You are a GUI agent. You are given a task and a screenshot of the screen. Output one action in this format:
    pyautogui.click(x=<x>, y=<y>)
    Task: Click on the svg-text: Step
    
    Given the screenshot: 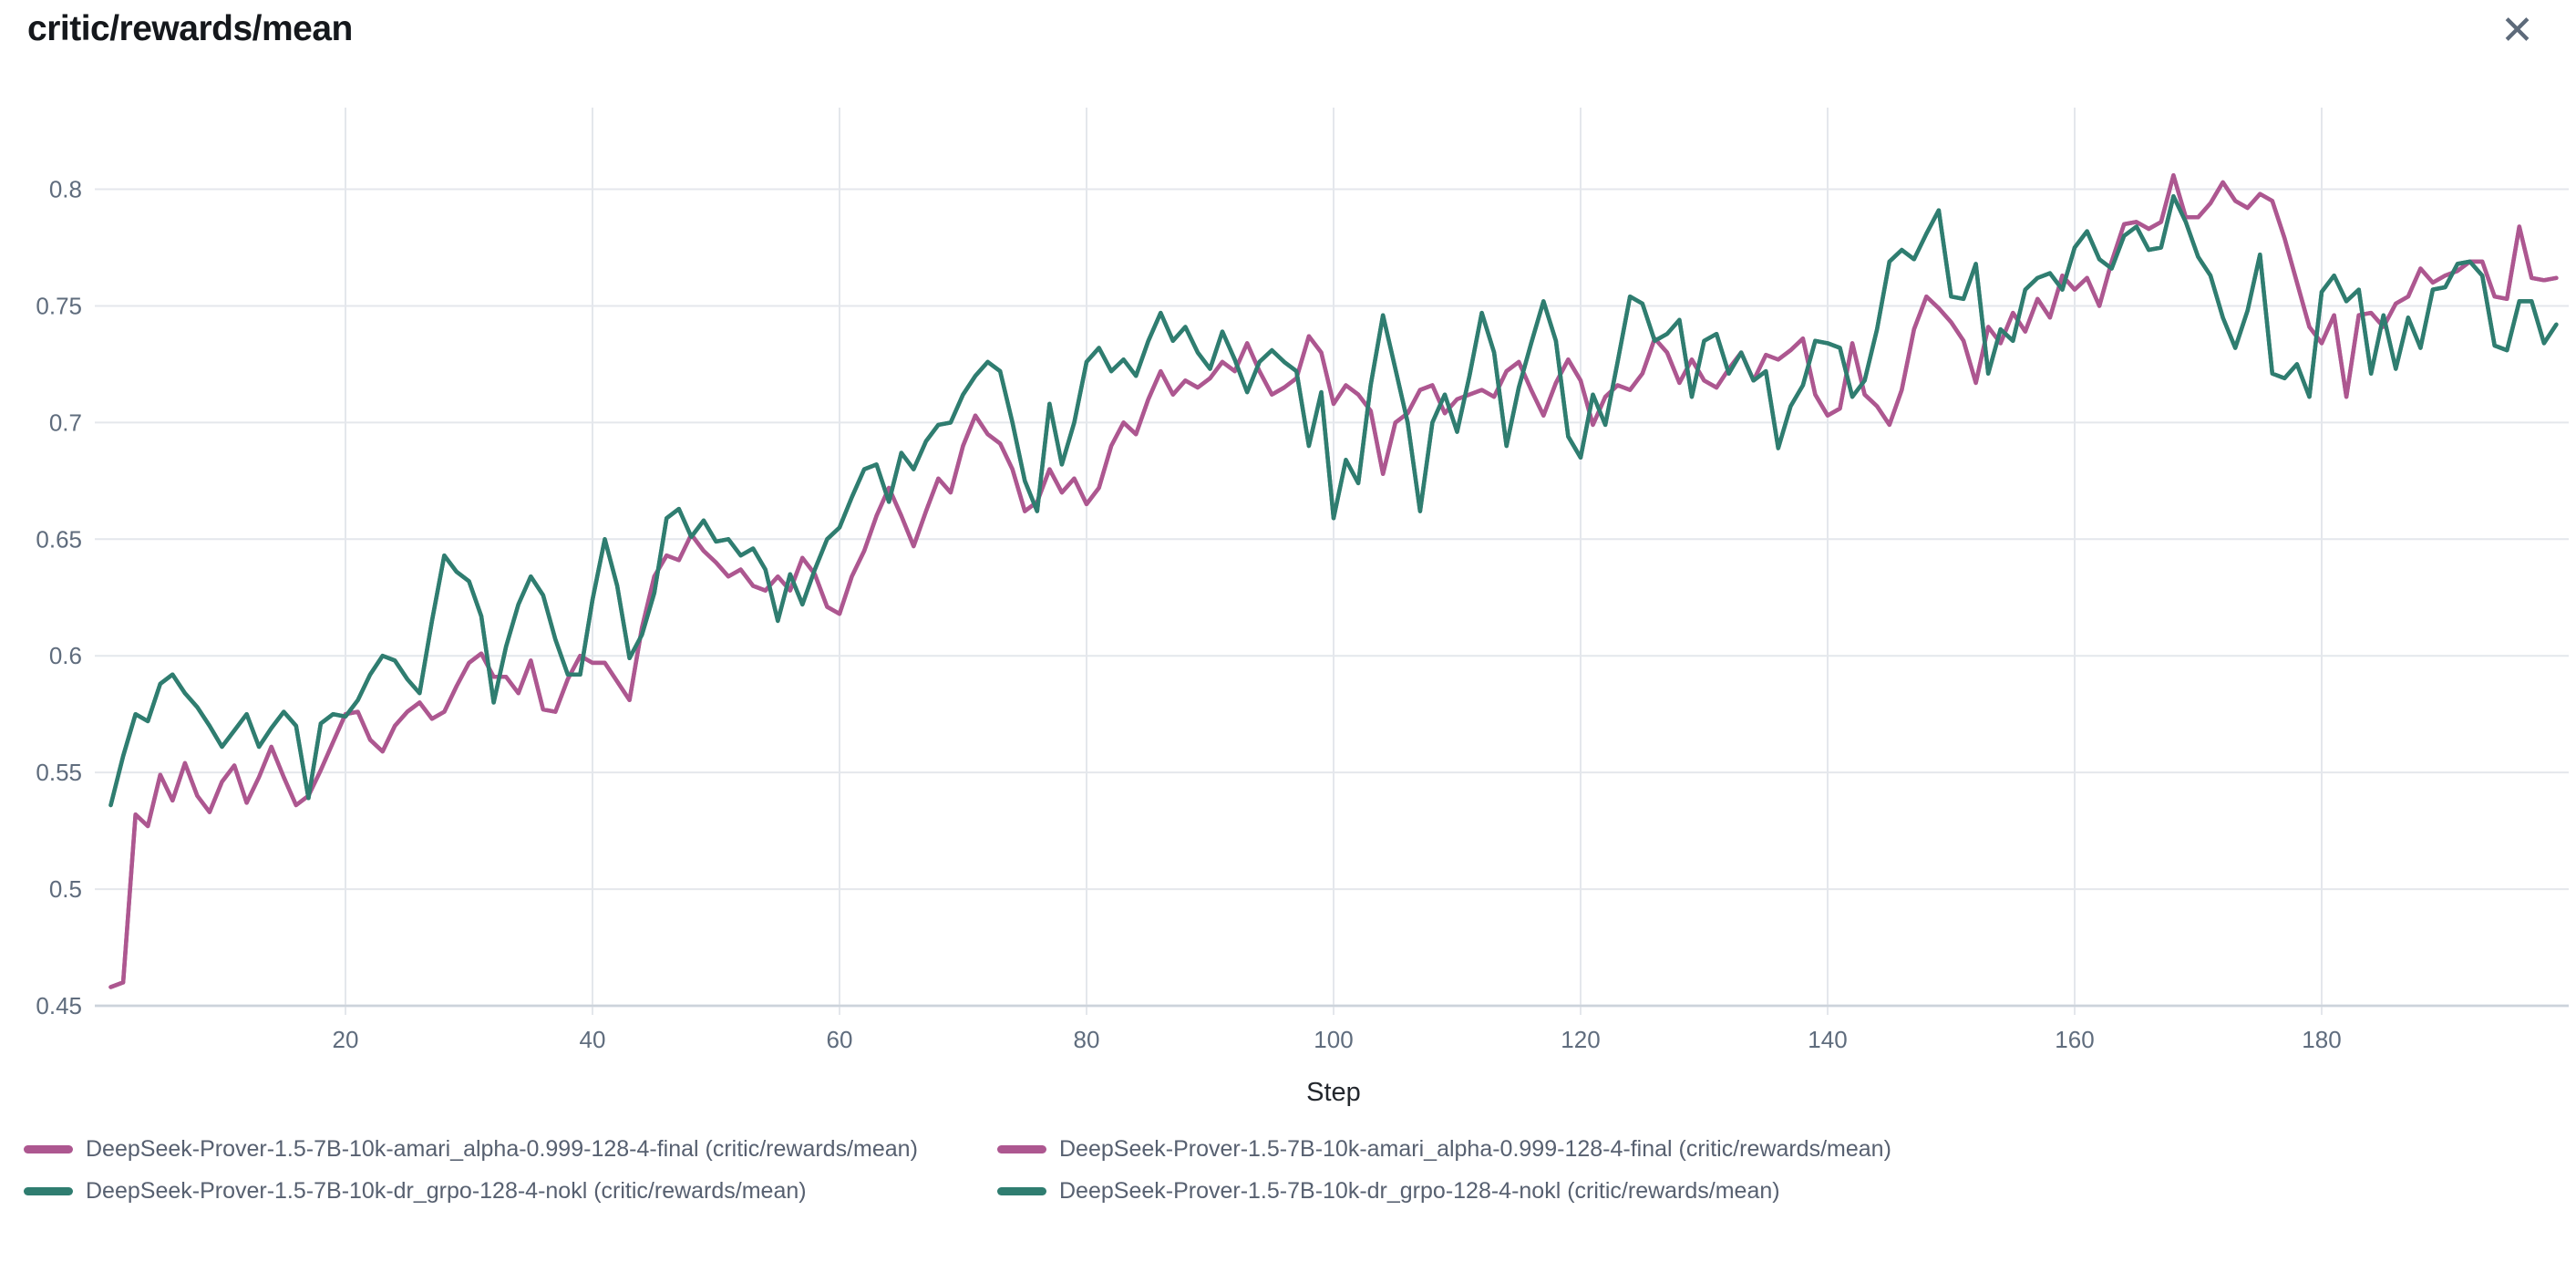 What is the action you would take?
    pyautogui.click(x=1333, y=1092)
    